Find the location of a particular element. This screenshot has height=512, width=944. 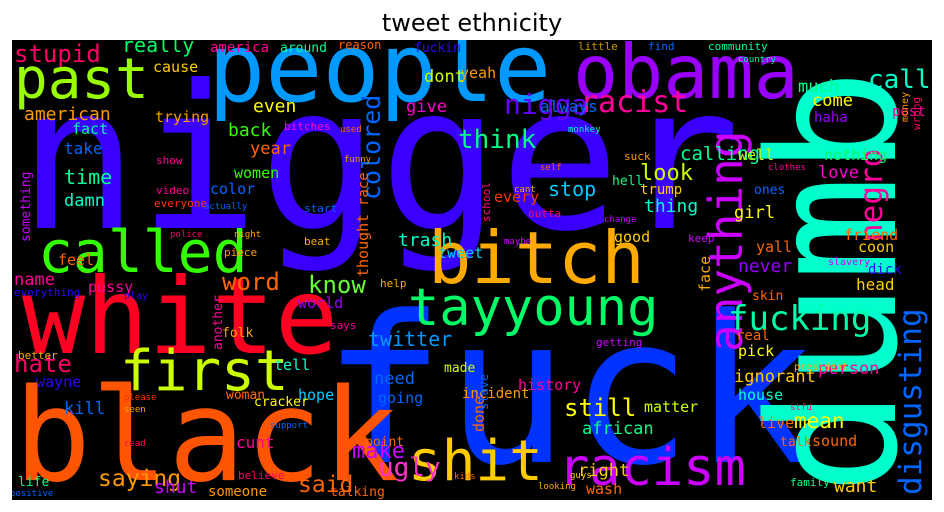

word: guys is located at coordinates (581, 476).